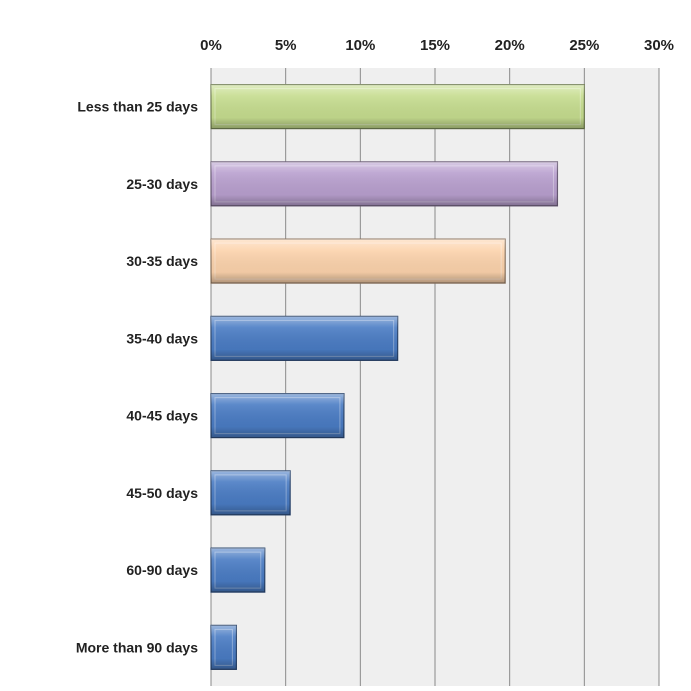 This screenshot has height=691, width=691. I want to click on x-tick-label-25: 25%, so click(584, 45).